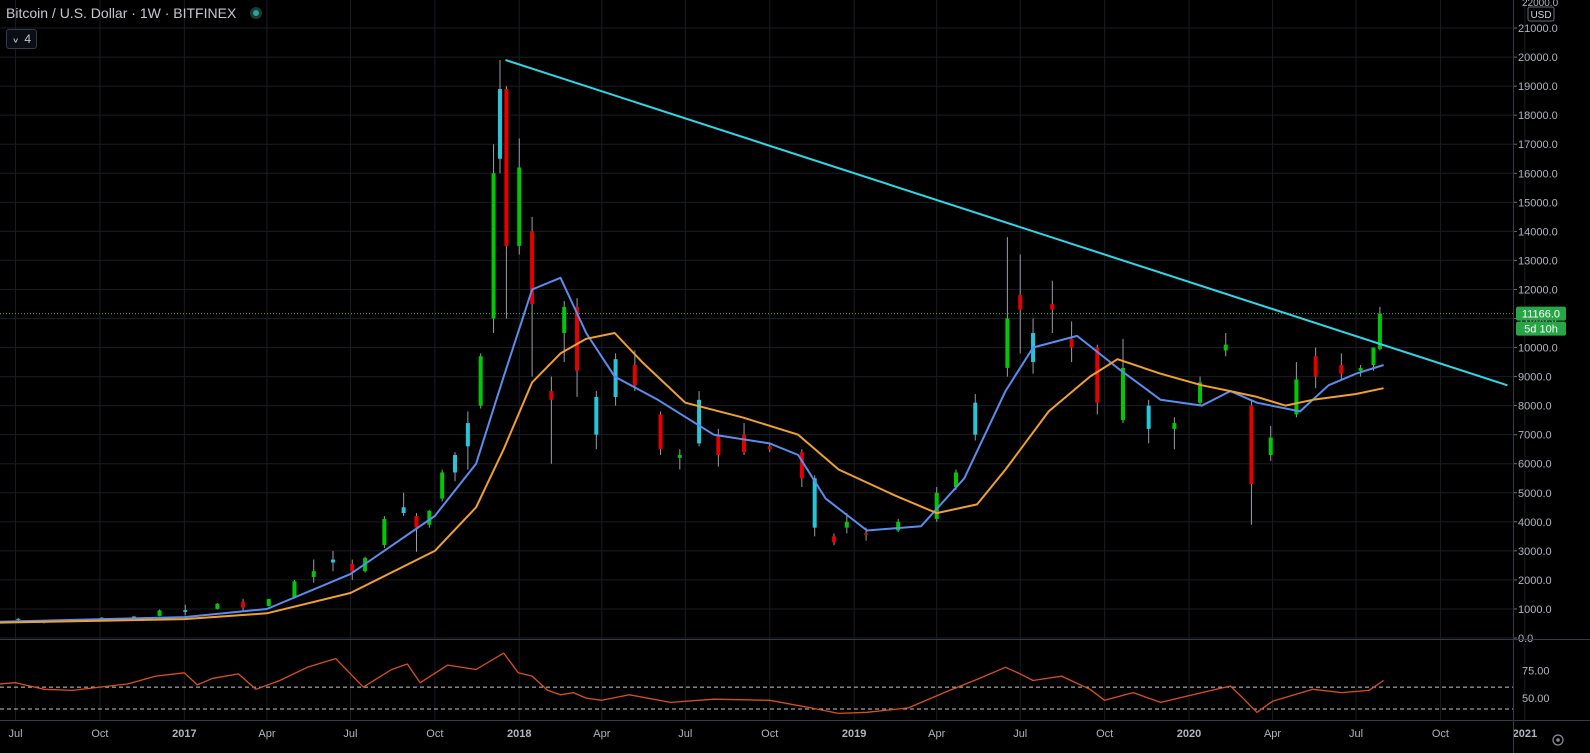 Image resolution: width=1590 pixels, height=753 pixels. What do you see at coordinates (1538, 232) in the screenshot?
I see `price-tick-label: 14000.0` at bounding box center [1538, 232].